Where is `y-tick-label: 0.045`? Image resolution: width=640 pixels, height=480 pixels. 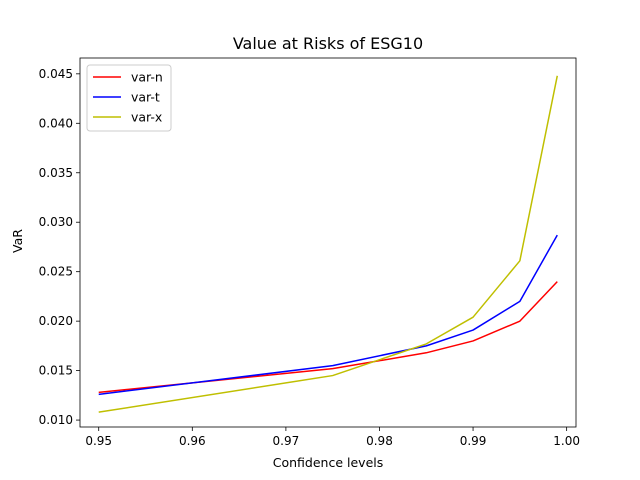
y-tick-label: 0.045 is located at coordinates (56, 74).